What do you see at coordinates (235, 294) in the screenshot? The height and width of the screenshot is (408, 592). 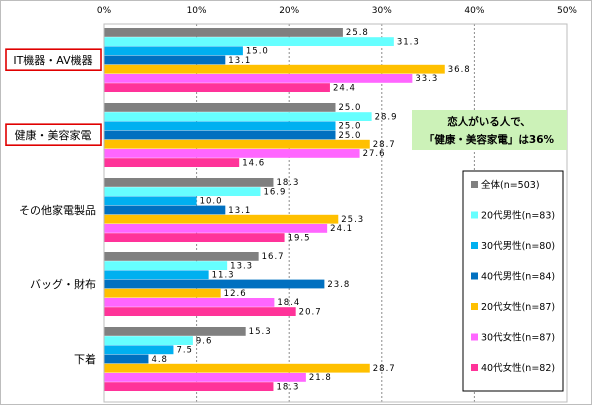 I see `data-label: 12.6` at bounding box center [235, 294].